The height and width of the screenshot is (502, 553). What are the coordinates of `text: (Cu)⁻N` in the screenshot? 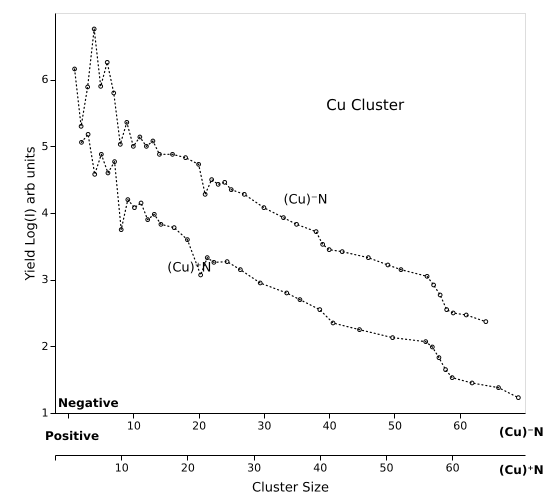 It's located at (521, 432).